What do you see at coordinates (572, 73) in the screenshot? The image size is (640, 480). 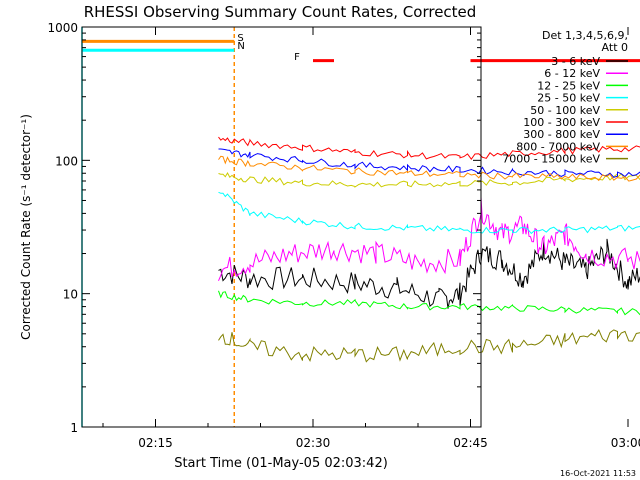 I see `legend-label: 6 - 12 keV` at bounding box center [572, 73].